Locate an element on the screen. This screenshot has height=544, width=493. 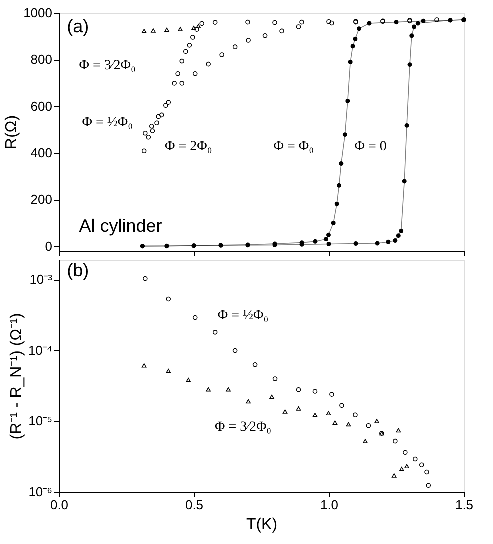
y-tick-label: 800 is located at coordinates (41, 60).